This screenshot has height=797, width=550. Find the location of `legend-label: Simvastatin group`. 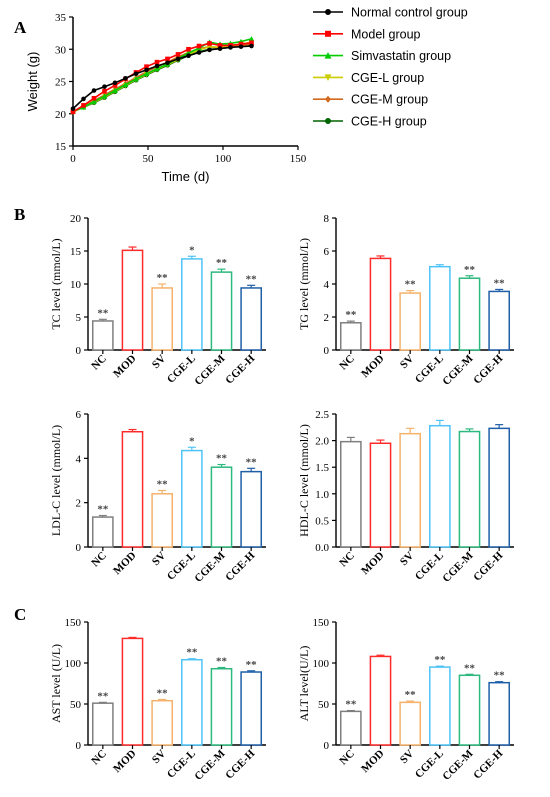

legend-label: Simvastatin group is located at coordinates (401, 56).